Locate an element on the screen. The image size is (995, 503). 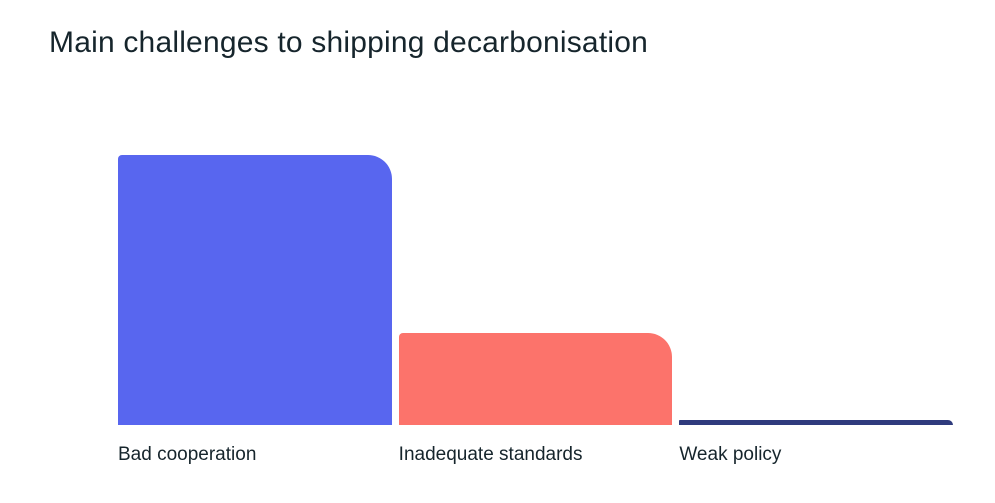
bar-bad-cooperation is located at coordinates (255, 290).